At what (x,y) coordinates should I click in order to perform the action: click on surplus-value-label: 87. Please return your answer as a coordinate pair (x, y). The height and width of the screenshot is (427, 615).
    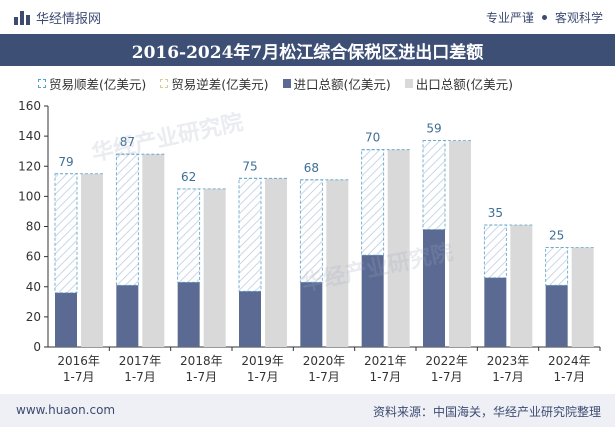
    Looking at the image, I should click on (127, 142).